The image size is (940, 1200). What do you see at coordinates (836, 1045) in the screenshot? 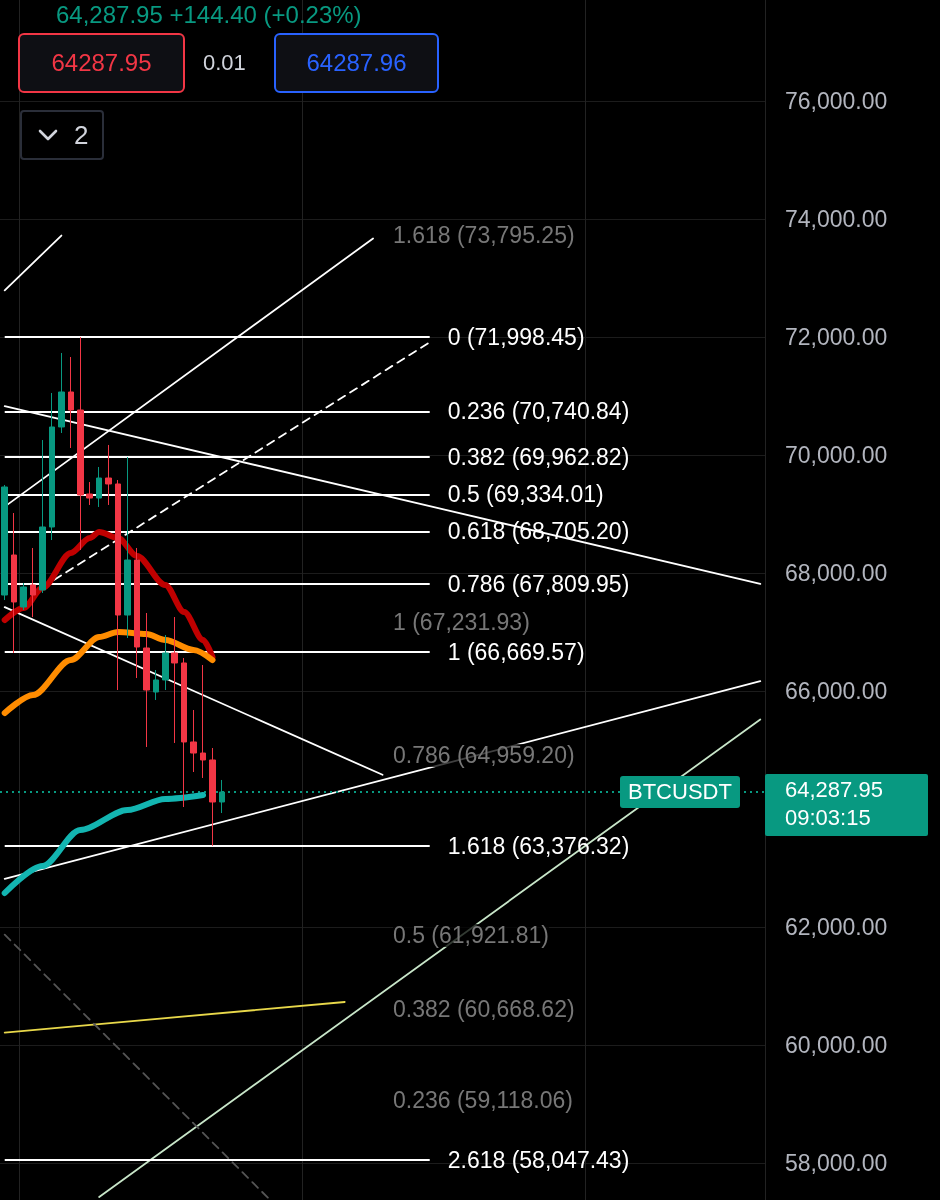
I see `y-tick-label: 60,000.00` at bounding box center [836, 1045].